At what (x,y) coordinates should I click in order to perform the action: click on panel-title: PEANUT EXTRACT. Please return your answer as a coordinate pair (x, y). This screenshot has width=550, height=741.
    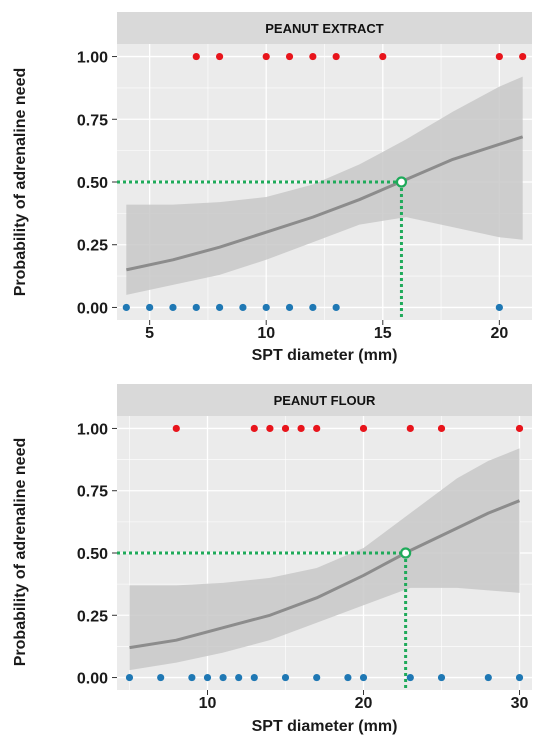
    Looking at the image, I should click on (324, 28).